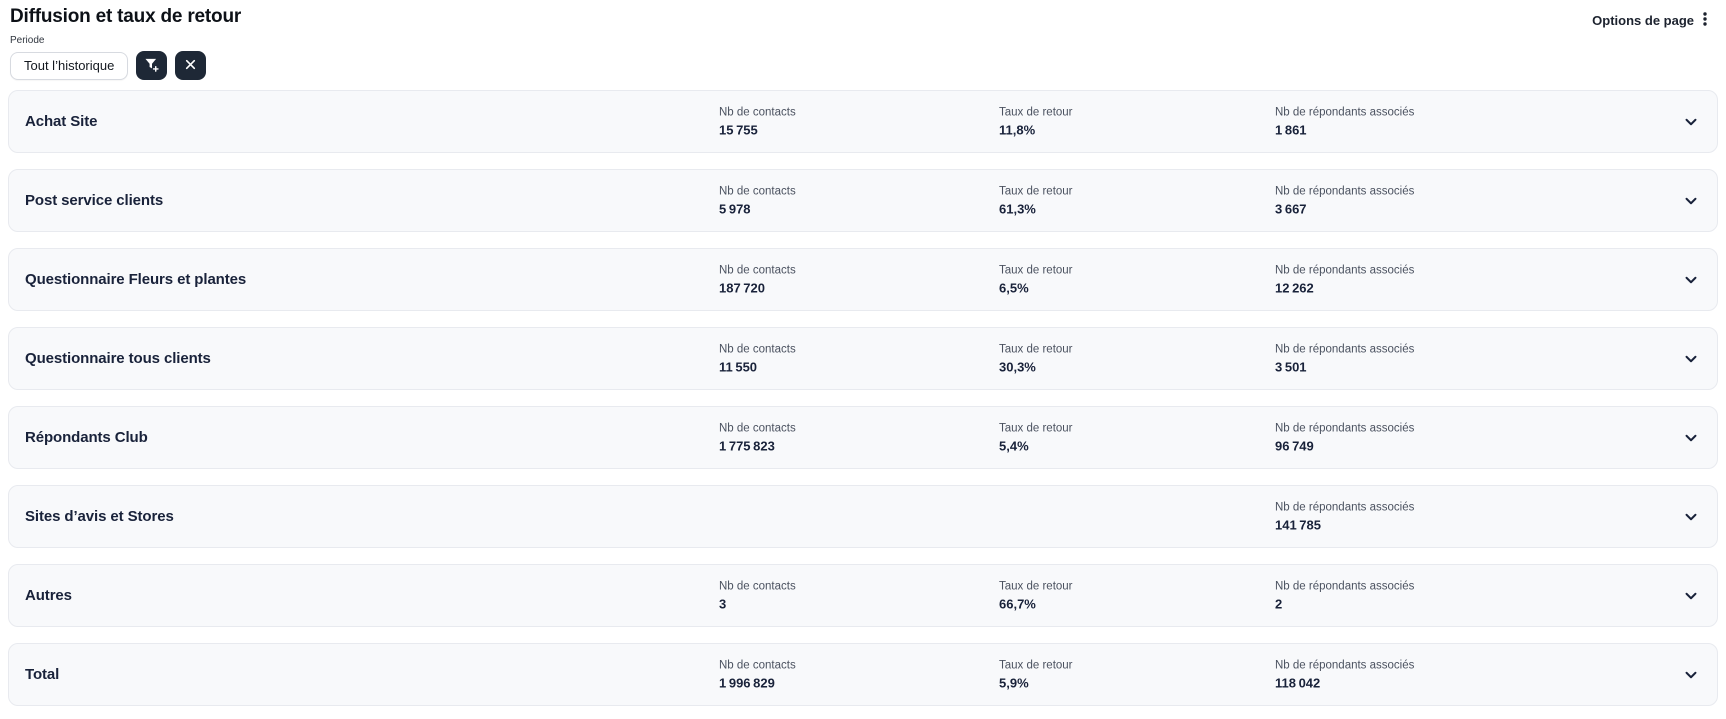 The image size is (1726, 719). I want to click on return-rate-value: 11,8%, so click(1017, 129).